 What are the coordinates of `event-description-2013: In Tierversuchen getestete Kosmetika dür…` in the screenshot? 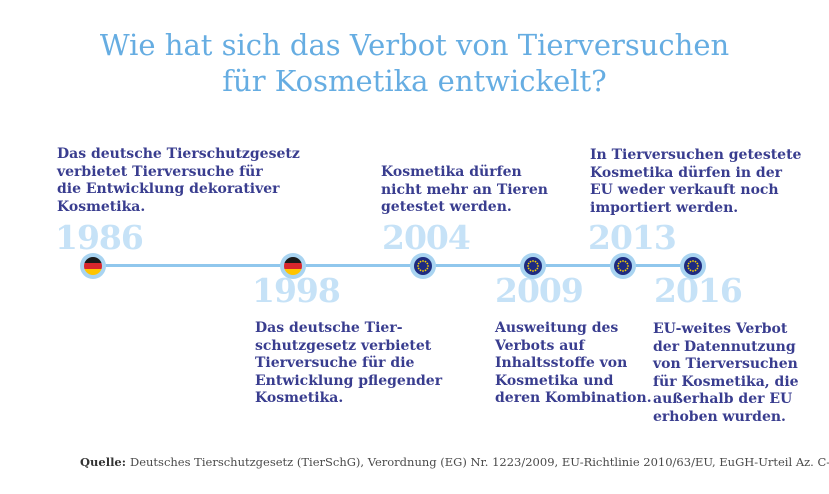 It's located at (696, 181).